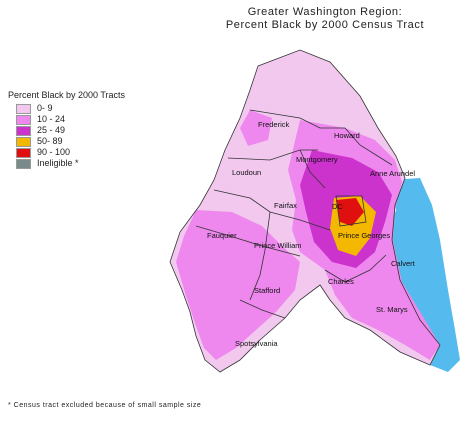 The height and width of the screenshot is (422, 465). Describe the element at coordinates (317, 159) in the screenshot. I see `county-label: Montgomery` at that location.